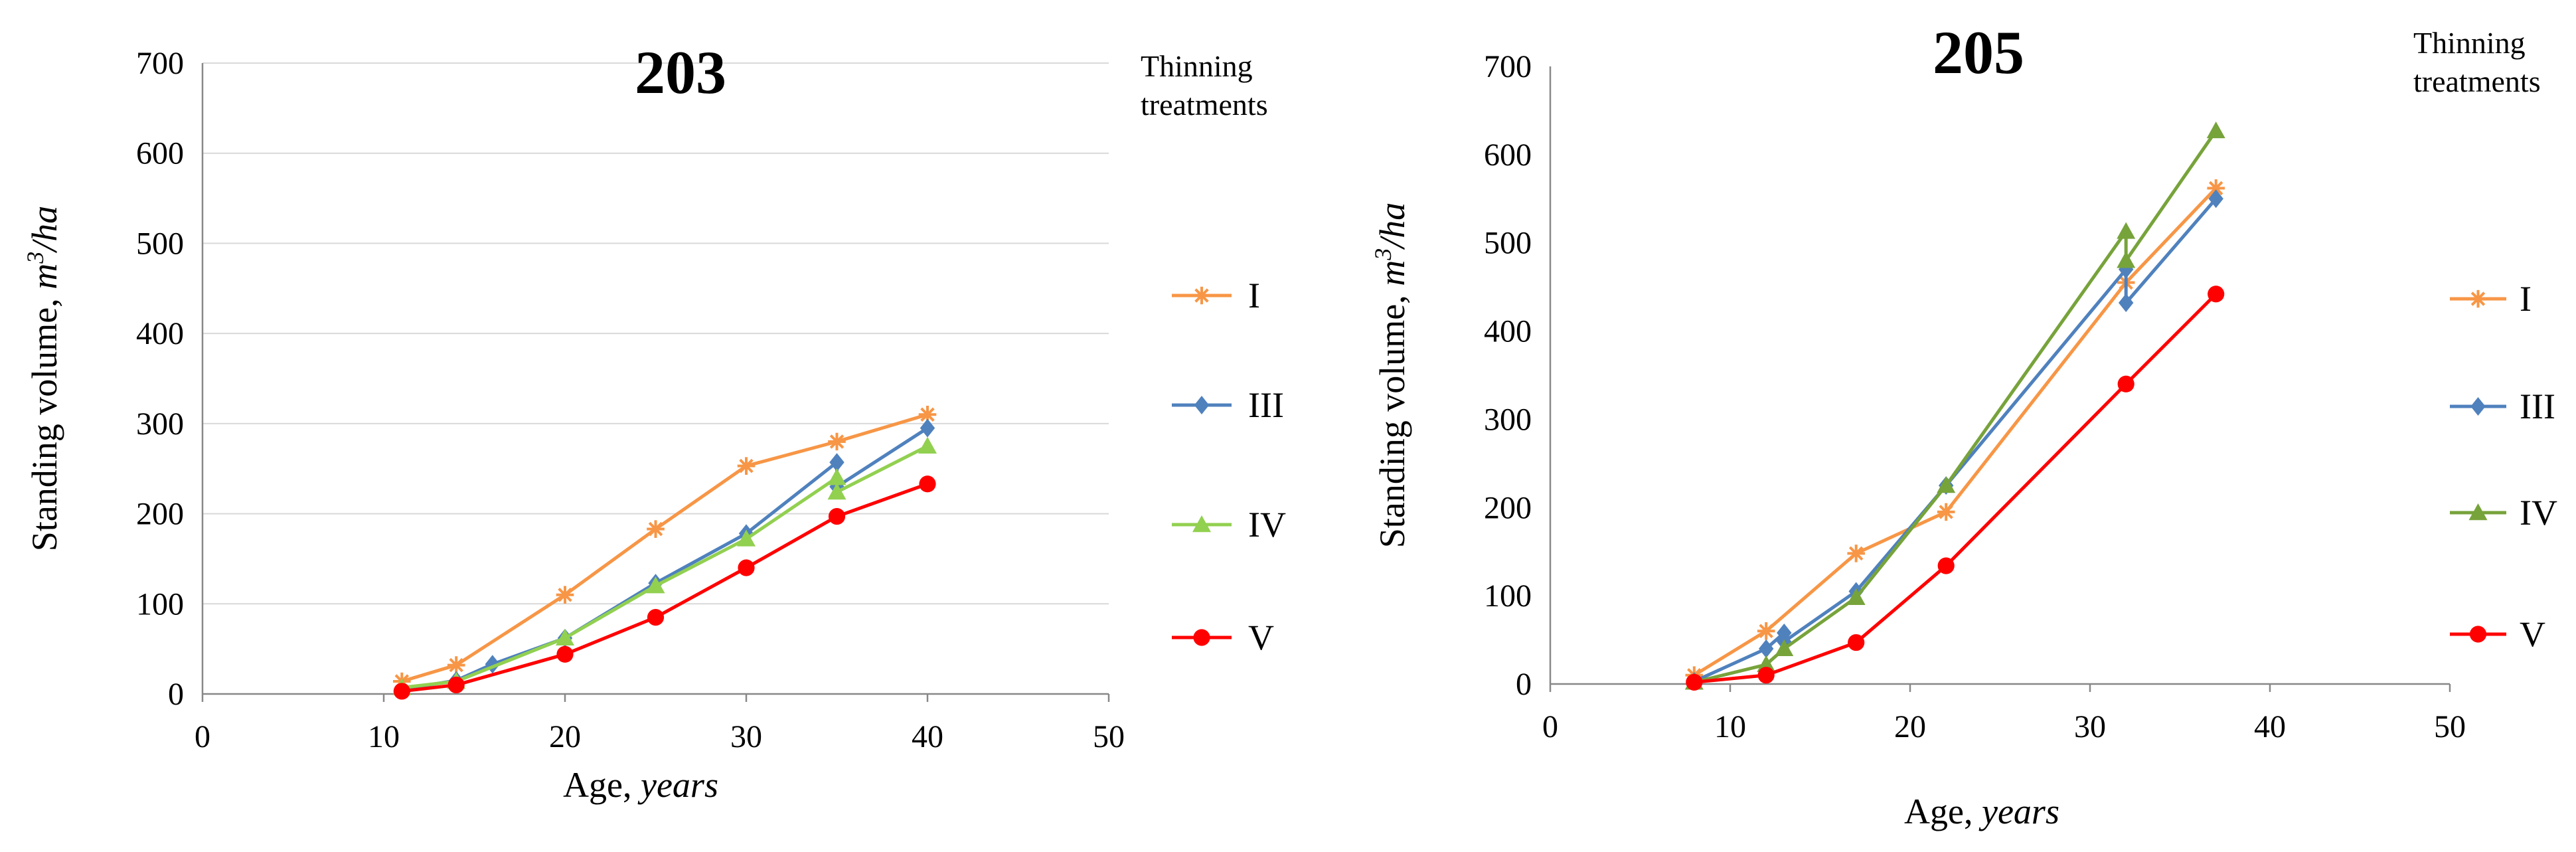 This screenshot has width=2576, height=852. I want to click on chart-title: 203, so click(680, 72).